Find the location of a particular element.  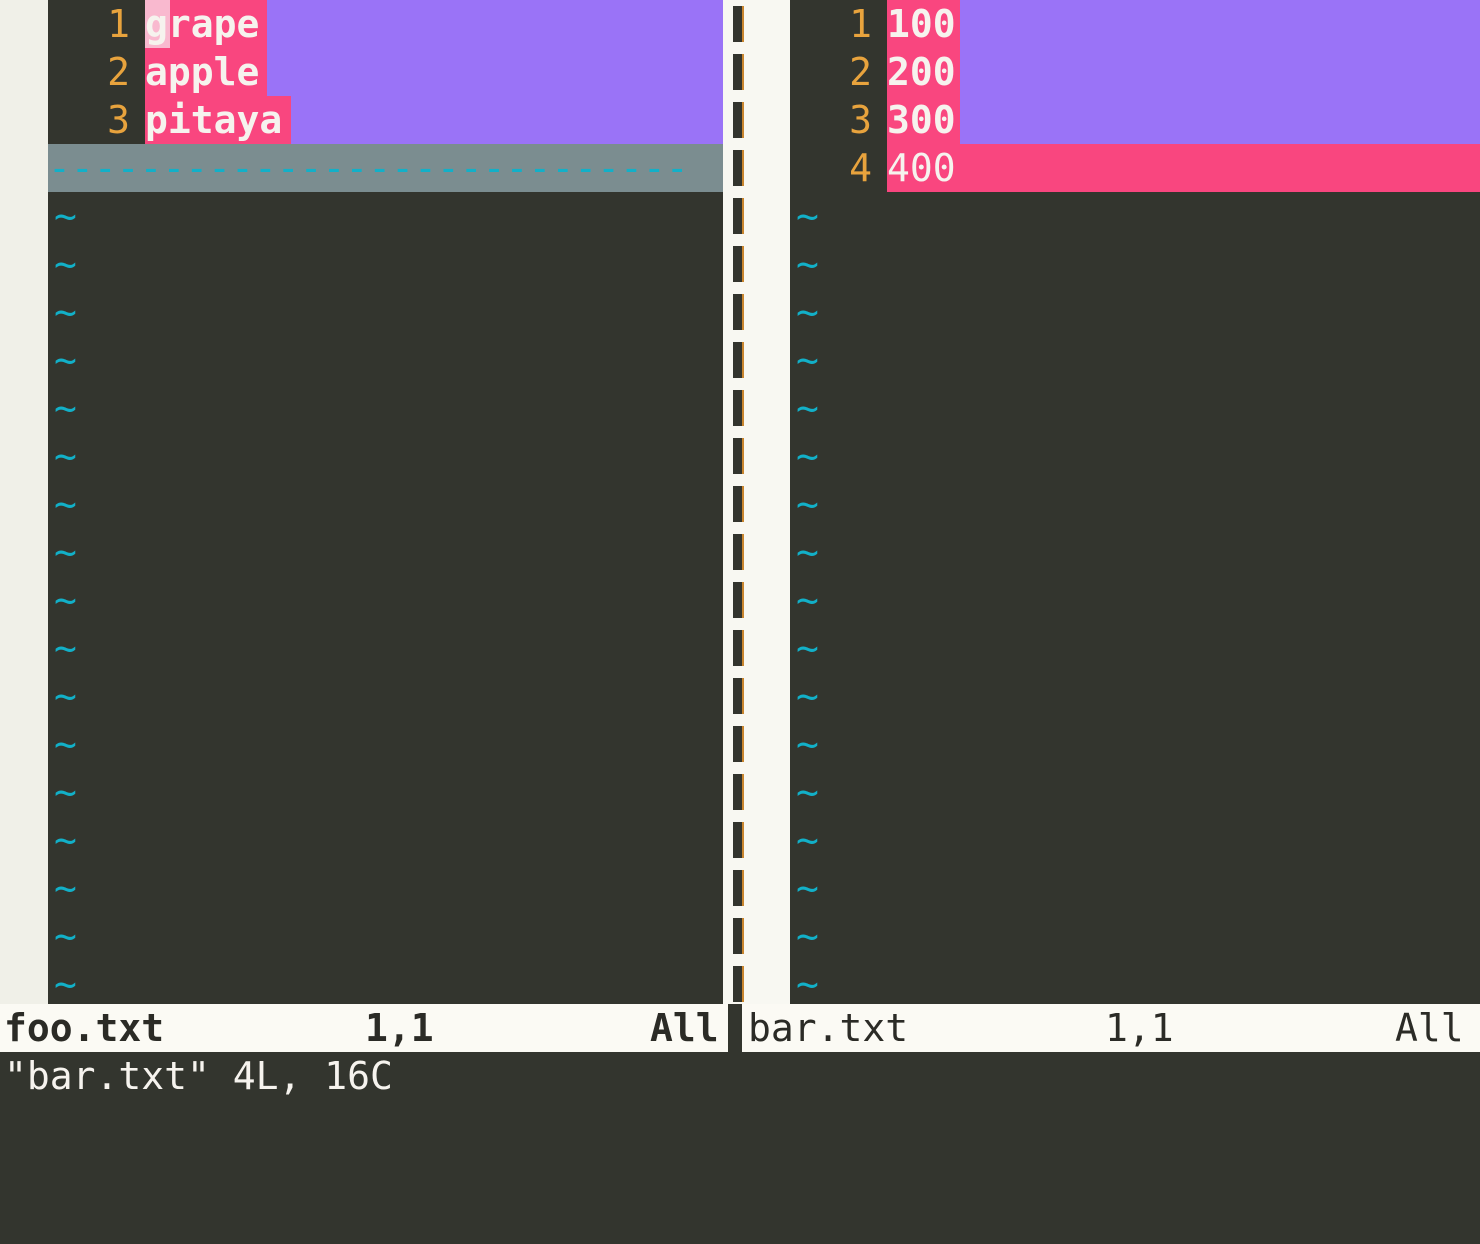

code-line: 100 is located at coordinates (921, 24).